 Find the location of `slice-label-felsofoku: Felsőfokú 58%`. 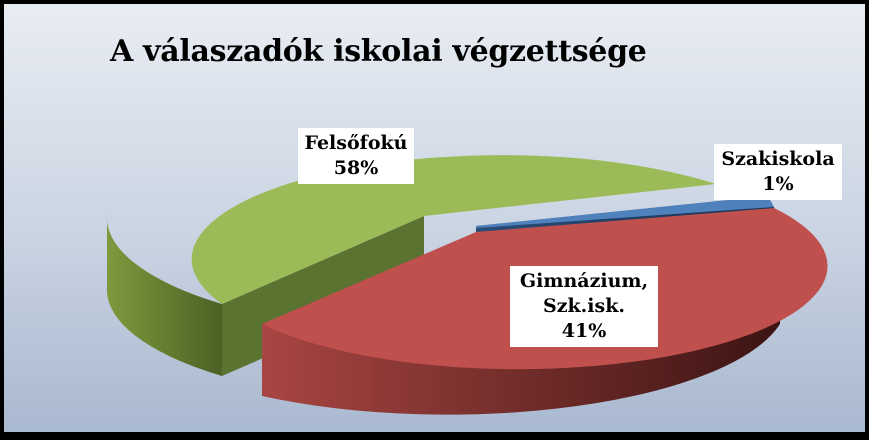

slice-label-felsofoku: Felsőfokú 58% is located at coordinates (356, 156).